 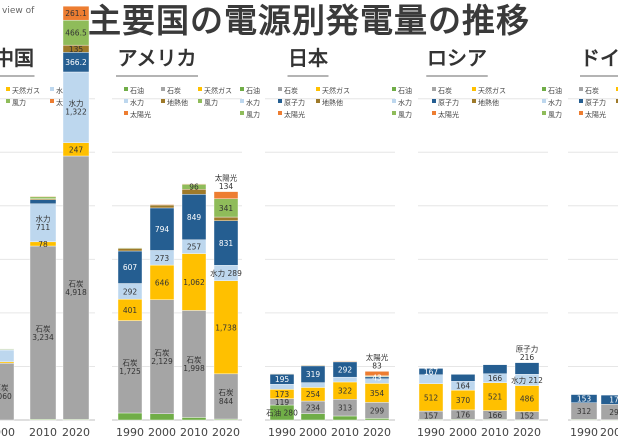 I want to click on panel-title: ロシア, so click(x=457, y=58).